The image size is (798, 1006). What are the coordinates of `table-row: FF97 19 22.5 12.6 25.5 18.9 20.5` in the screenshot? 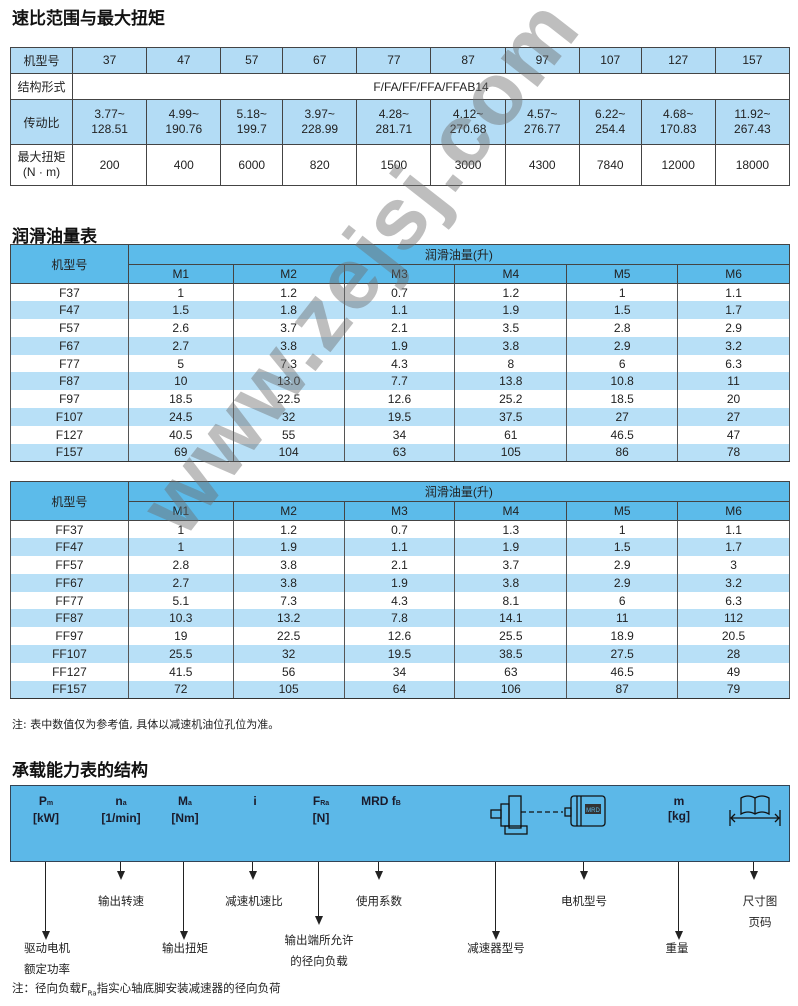 It's located at (400, 636).